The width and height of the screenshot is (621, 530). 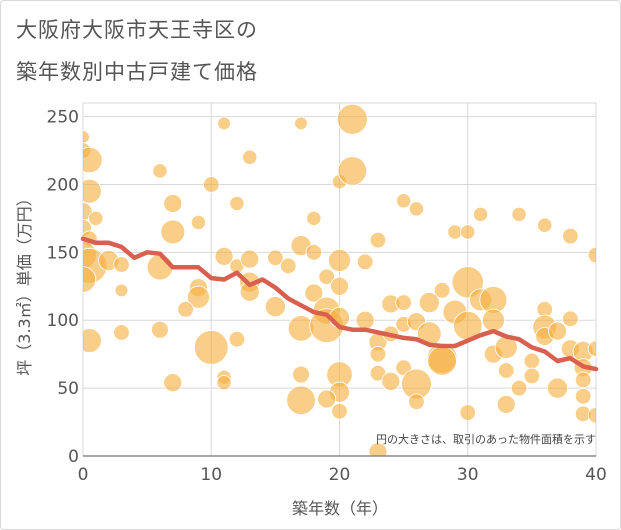 I want to click on x-axis-title: 築年数（年）, so click(x=340, y=508).